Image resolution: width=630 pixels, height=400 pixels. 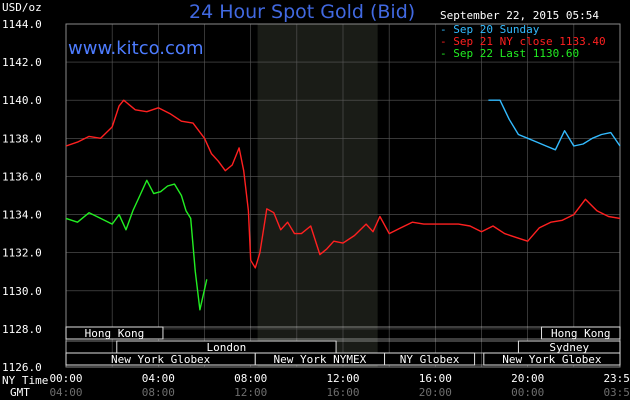 I want to click on y-tick-label: 1136.0, so click(x=22, y=176).